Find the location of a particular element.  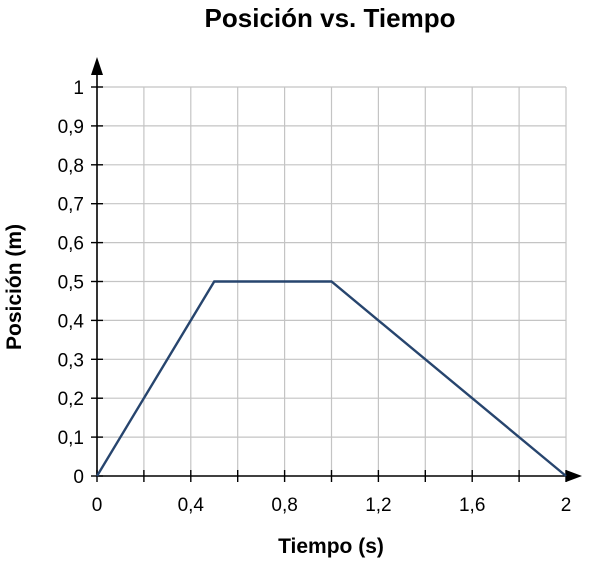

x-tick-label: 0,4 is located at coordinates (191, 505).